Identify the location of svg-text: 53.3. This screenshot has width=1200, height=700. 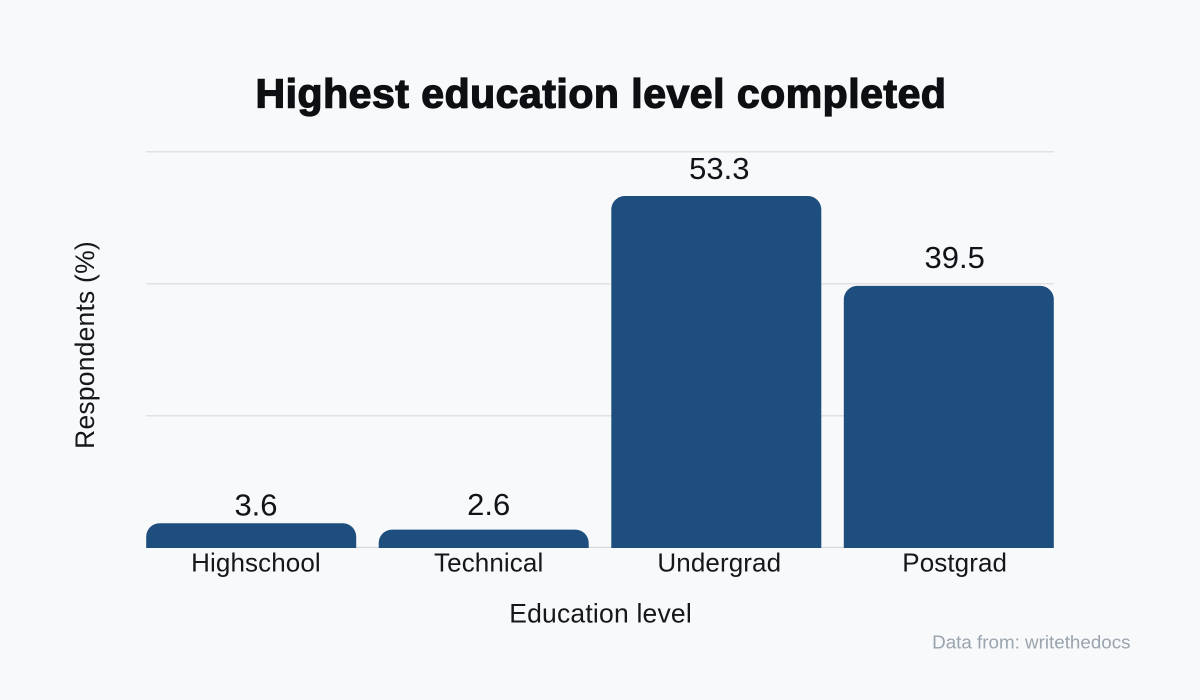
(719, 168).